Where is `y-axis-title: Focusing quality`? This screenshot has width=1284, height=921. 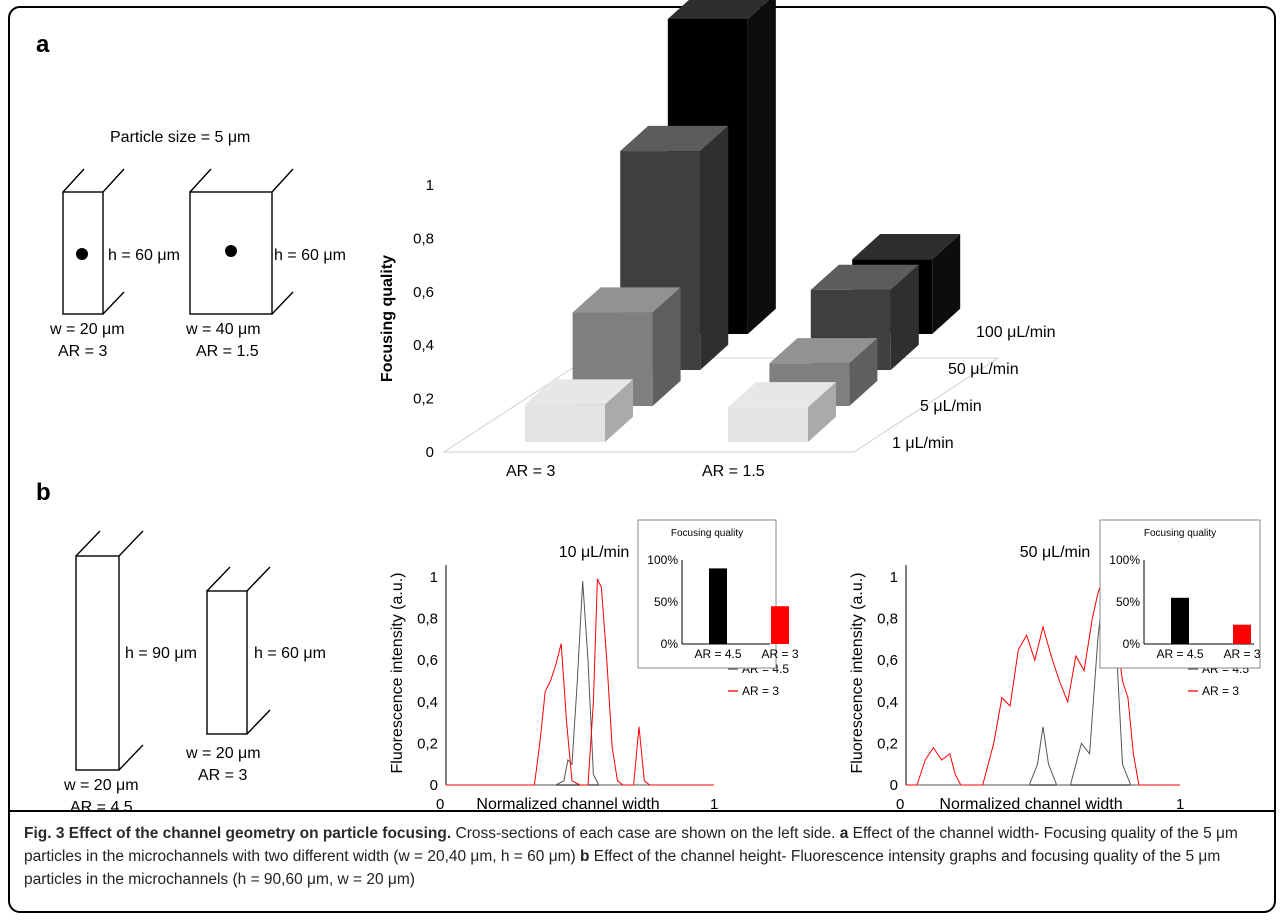 y-axis-title: Focusing quality is located at coordinates (387, 318).